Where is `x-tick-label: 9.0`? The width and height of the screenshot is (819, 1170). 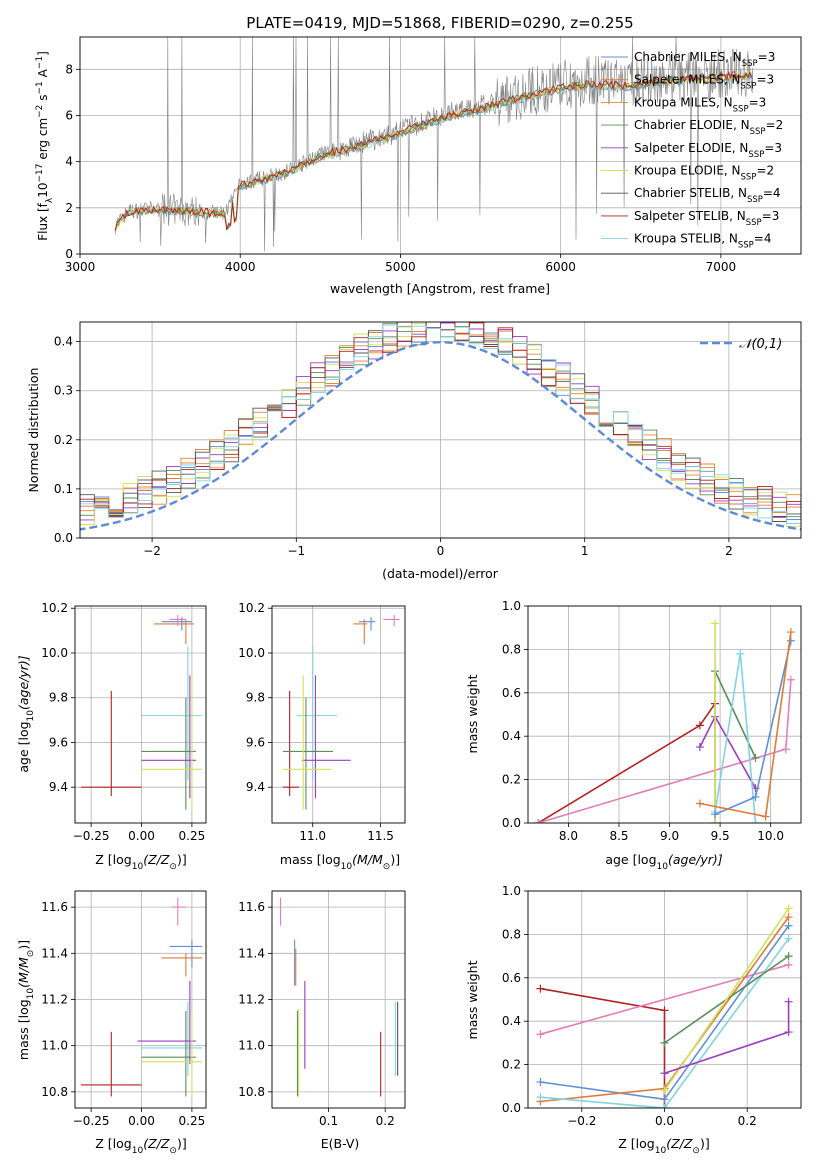 x-tick-label: 9.0 is located at coordinates (669, 836).